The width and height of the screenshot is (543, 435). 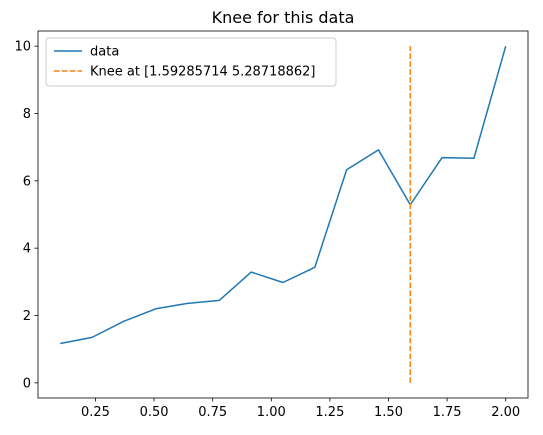 I want to click on x-tick-label: 1.75, so click(x=447, y=412).